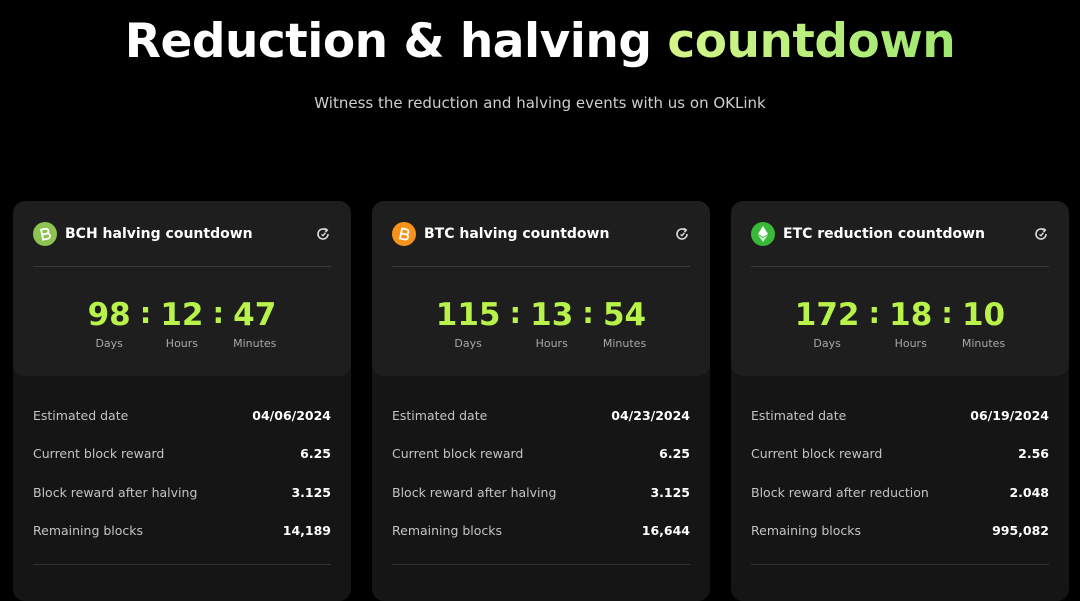 The image size is (1080, 601). Describe the element at coordinates (900, 415) in the screenshot. I see `info-row: Estimated date 06/19/2024` at that location.